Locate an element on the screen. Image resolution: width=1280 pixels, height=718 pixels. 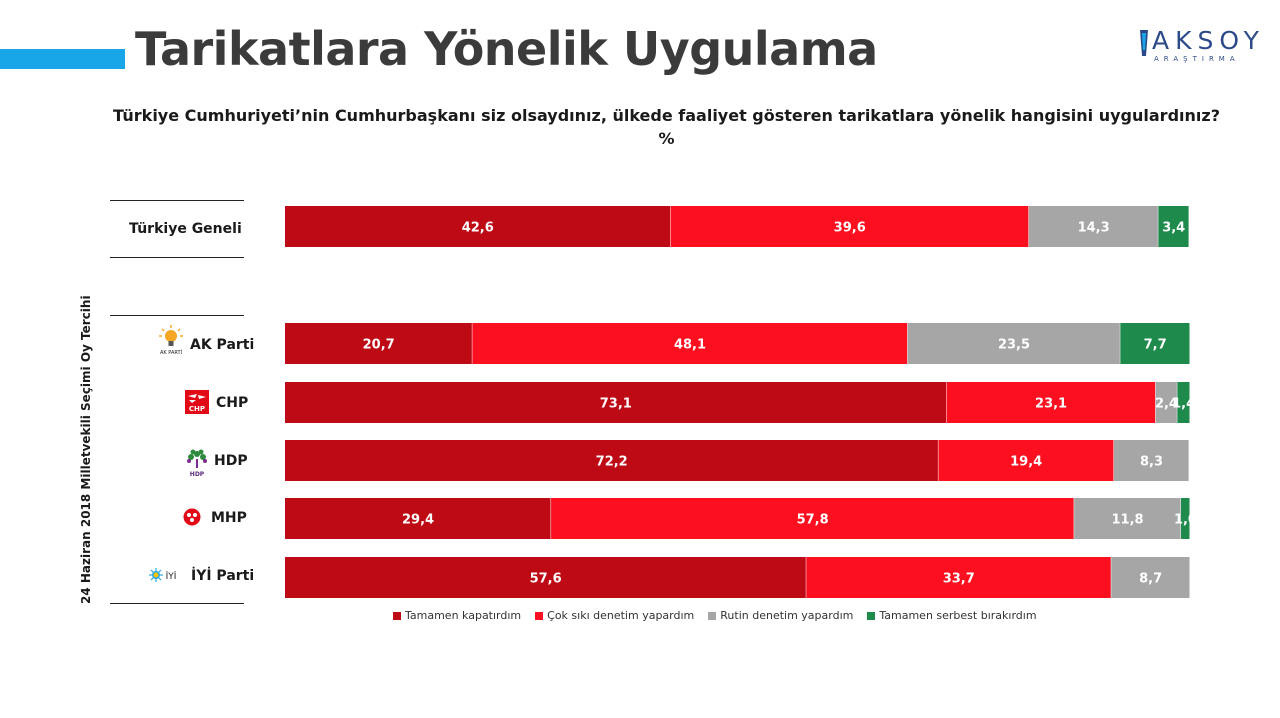
data-label: 2,4 is located at coordinates (1166, 404).